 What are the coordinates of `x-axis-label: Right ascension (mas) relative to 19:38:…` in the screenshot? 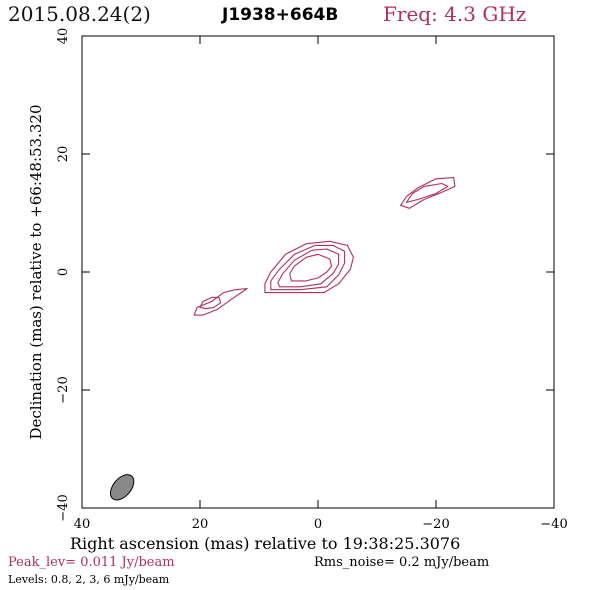 It's located at (265, 543).